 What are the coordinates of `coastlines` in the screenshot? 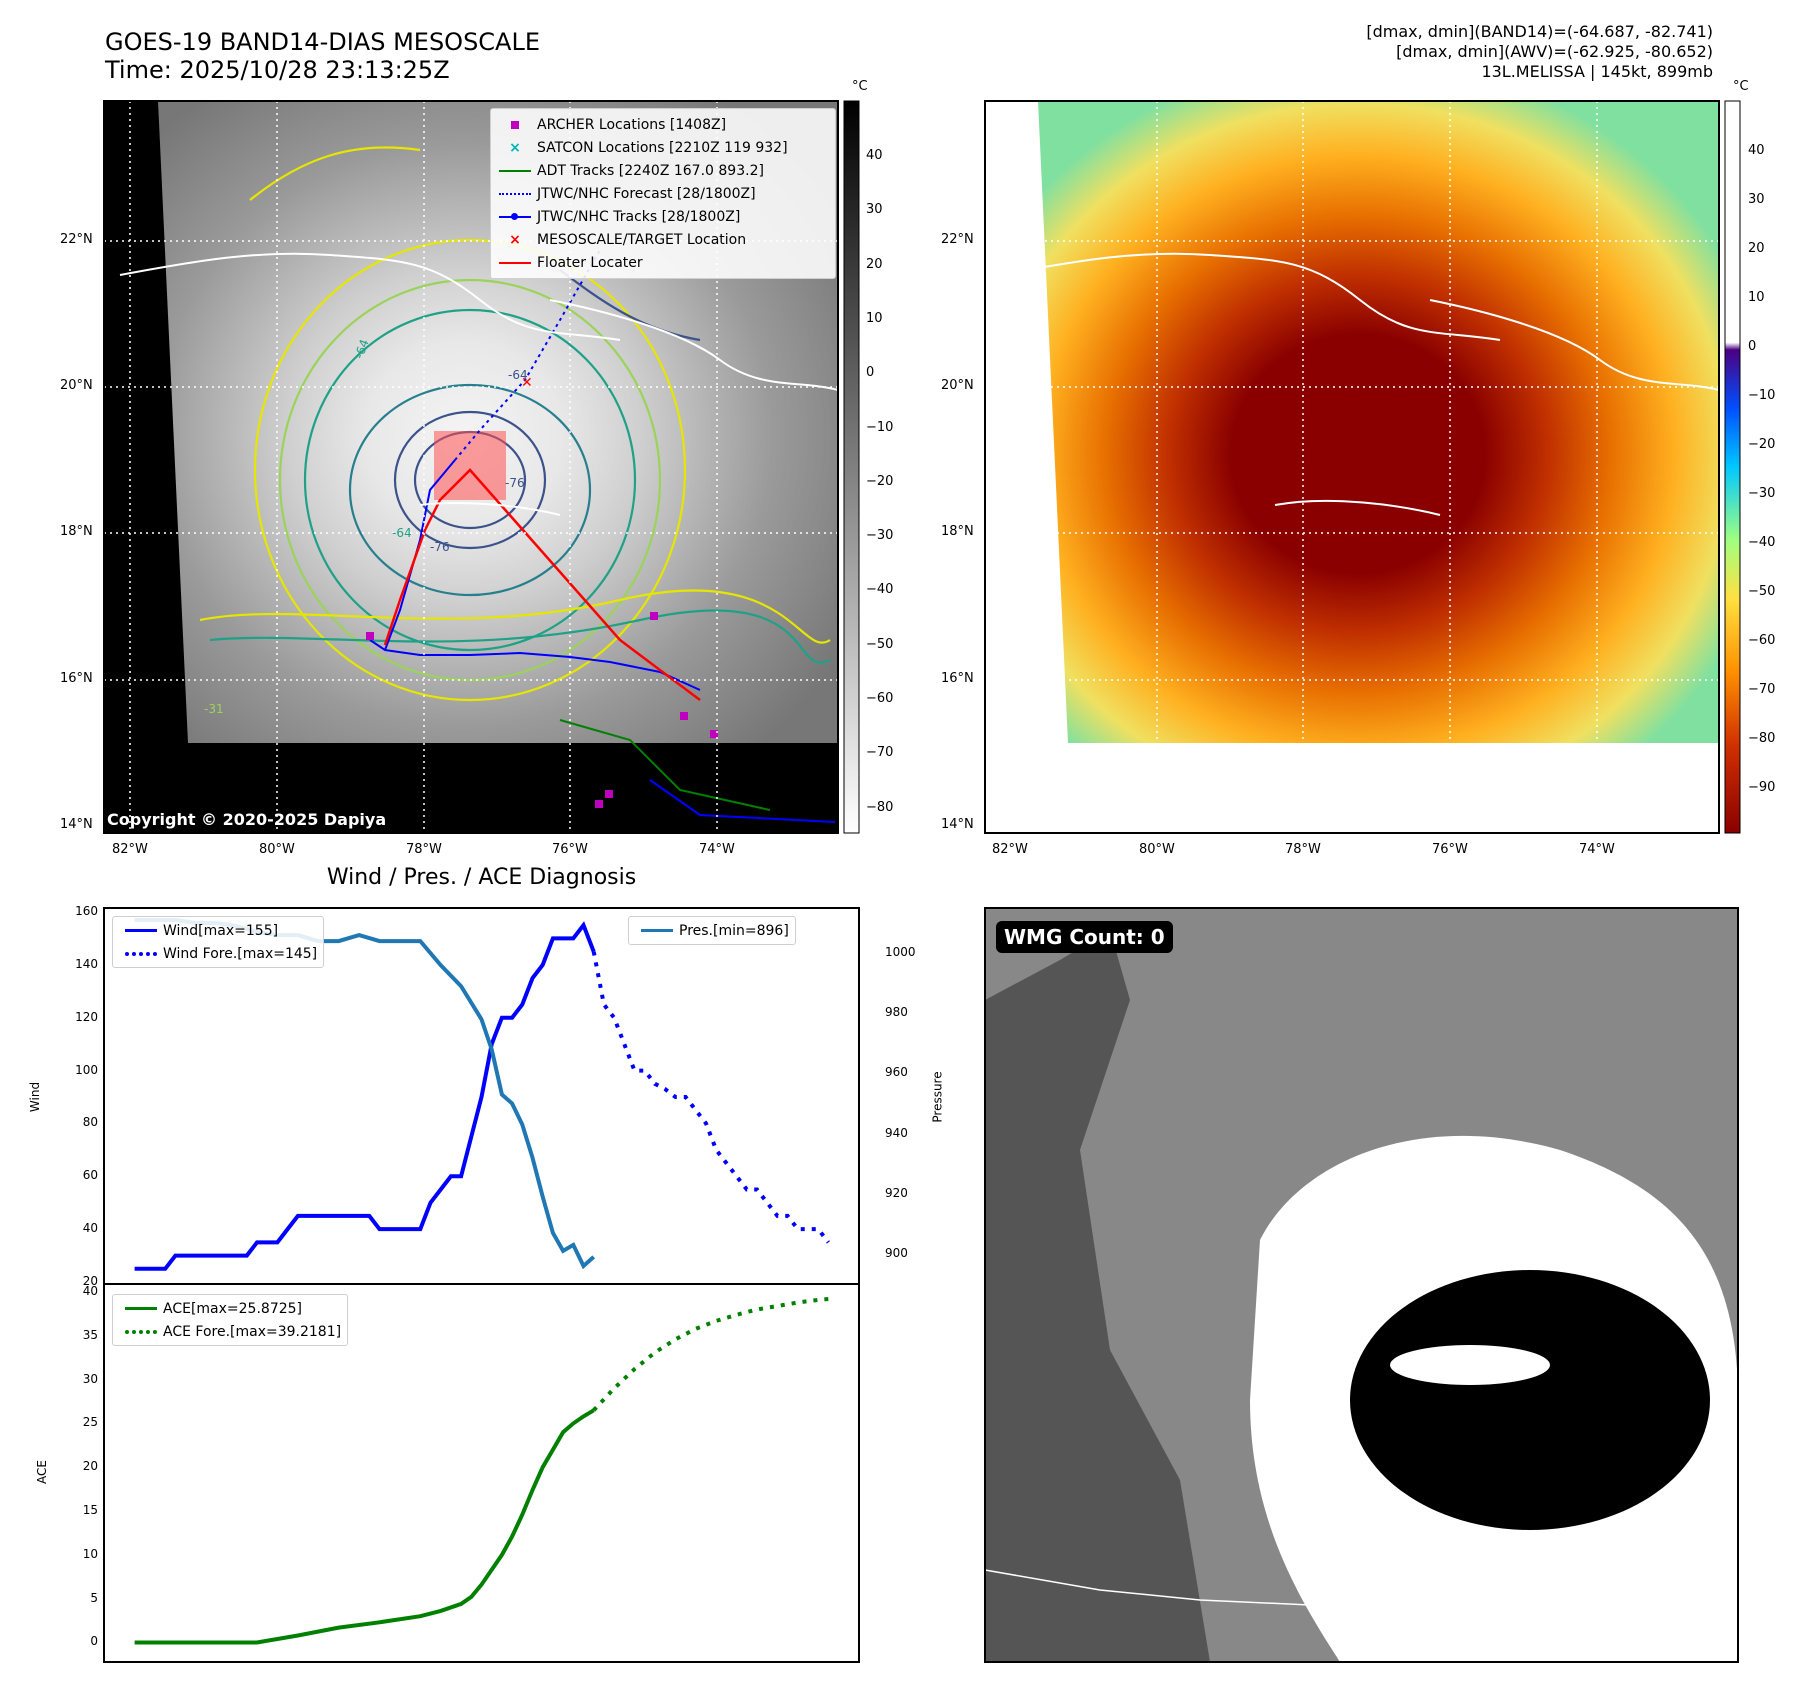 It's located at (479, 384).